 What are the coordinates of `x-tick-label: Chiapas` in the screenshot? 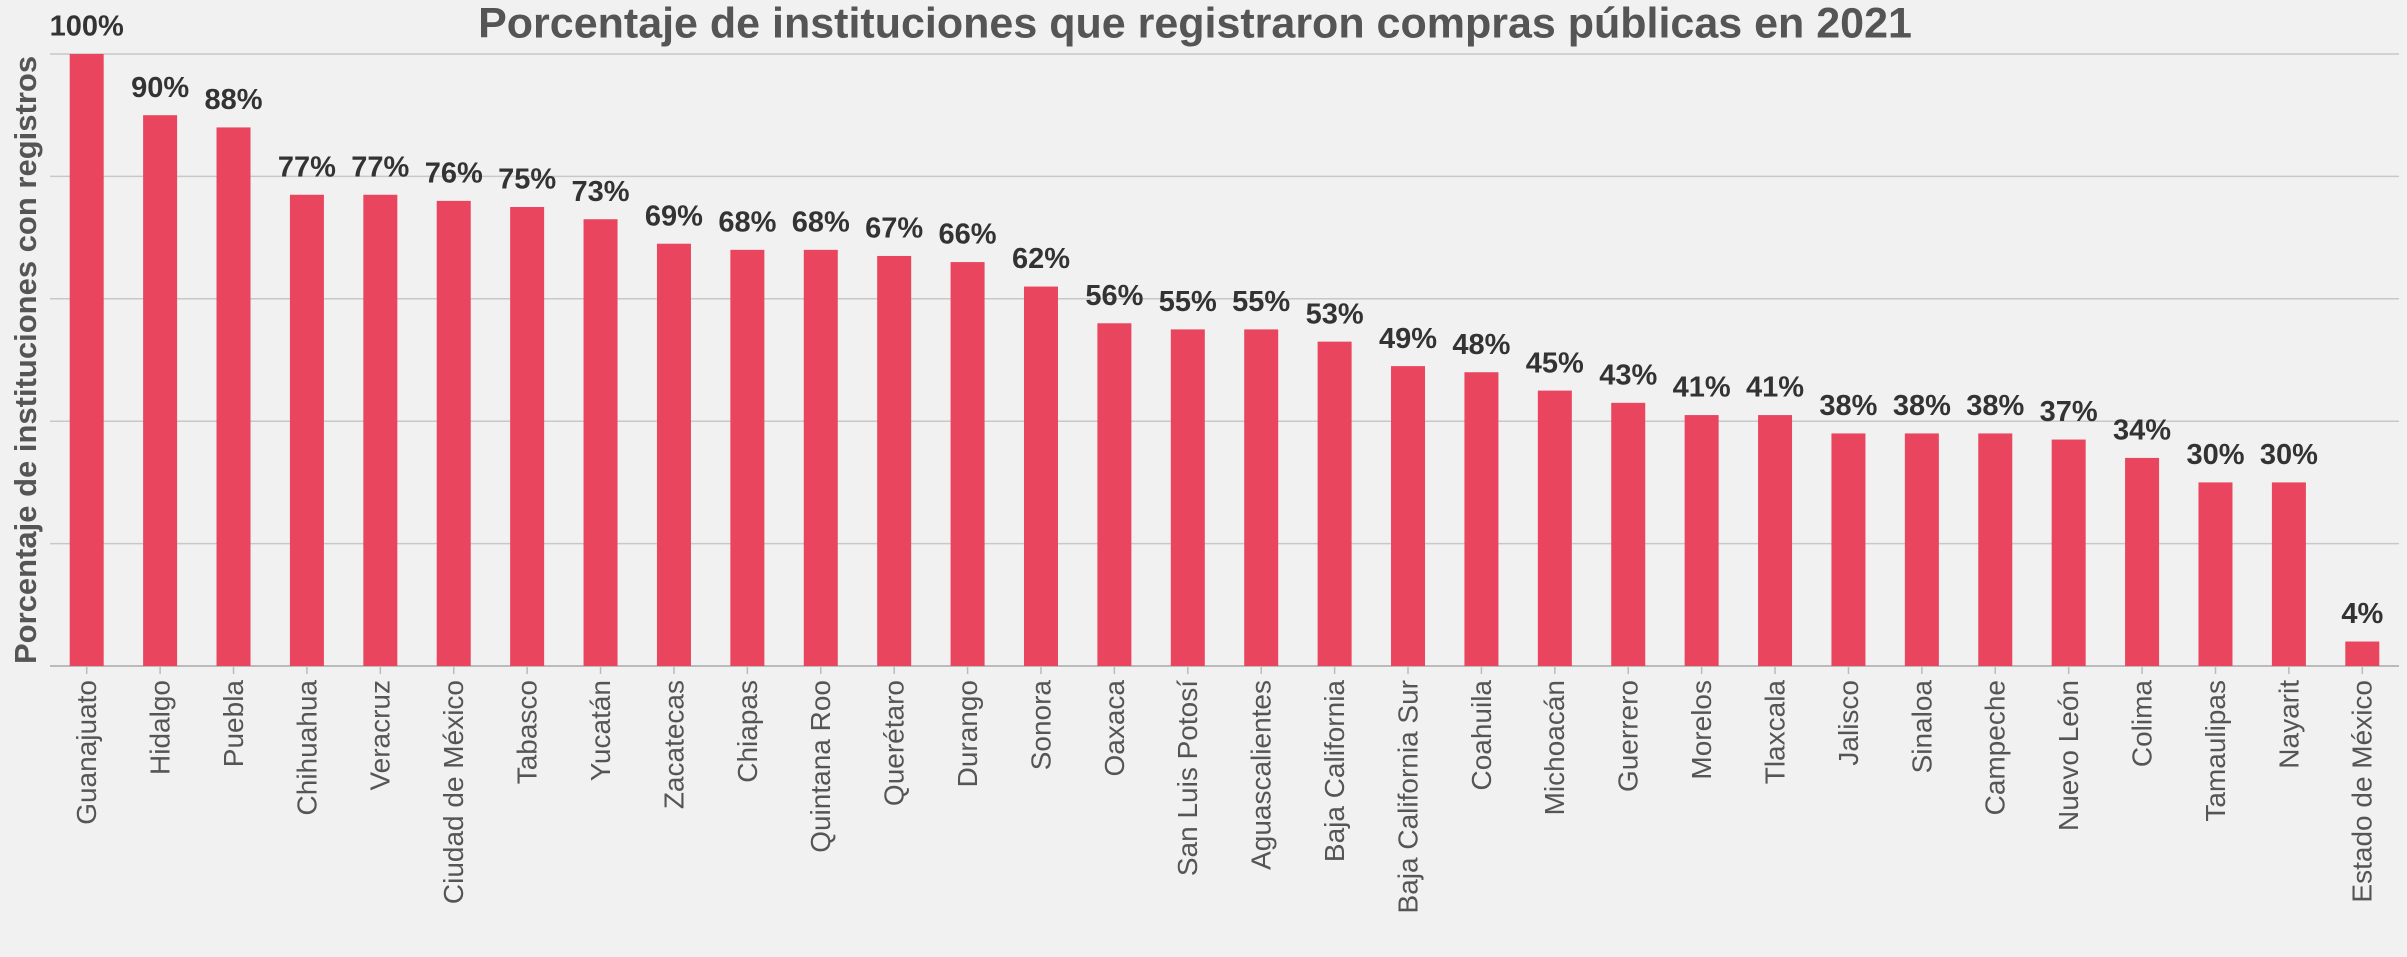 It's located at (747, 731).